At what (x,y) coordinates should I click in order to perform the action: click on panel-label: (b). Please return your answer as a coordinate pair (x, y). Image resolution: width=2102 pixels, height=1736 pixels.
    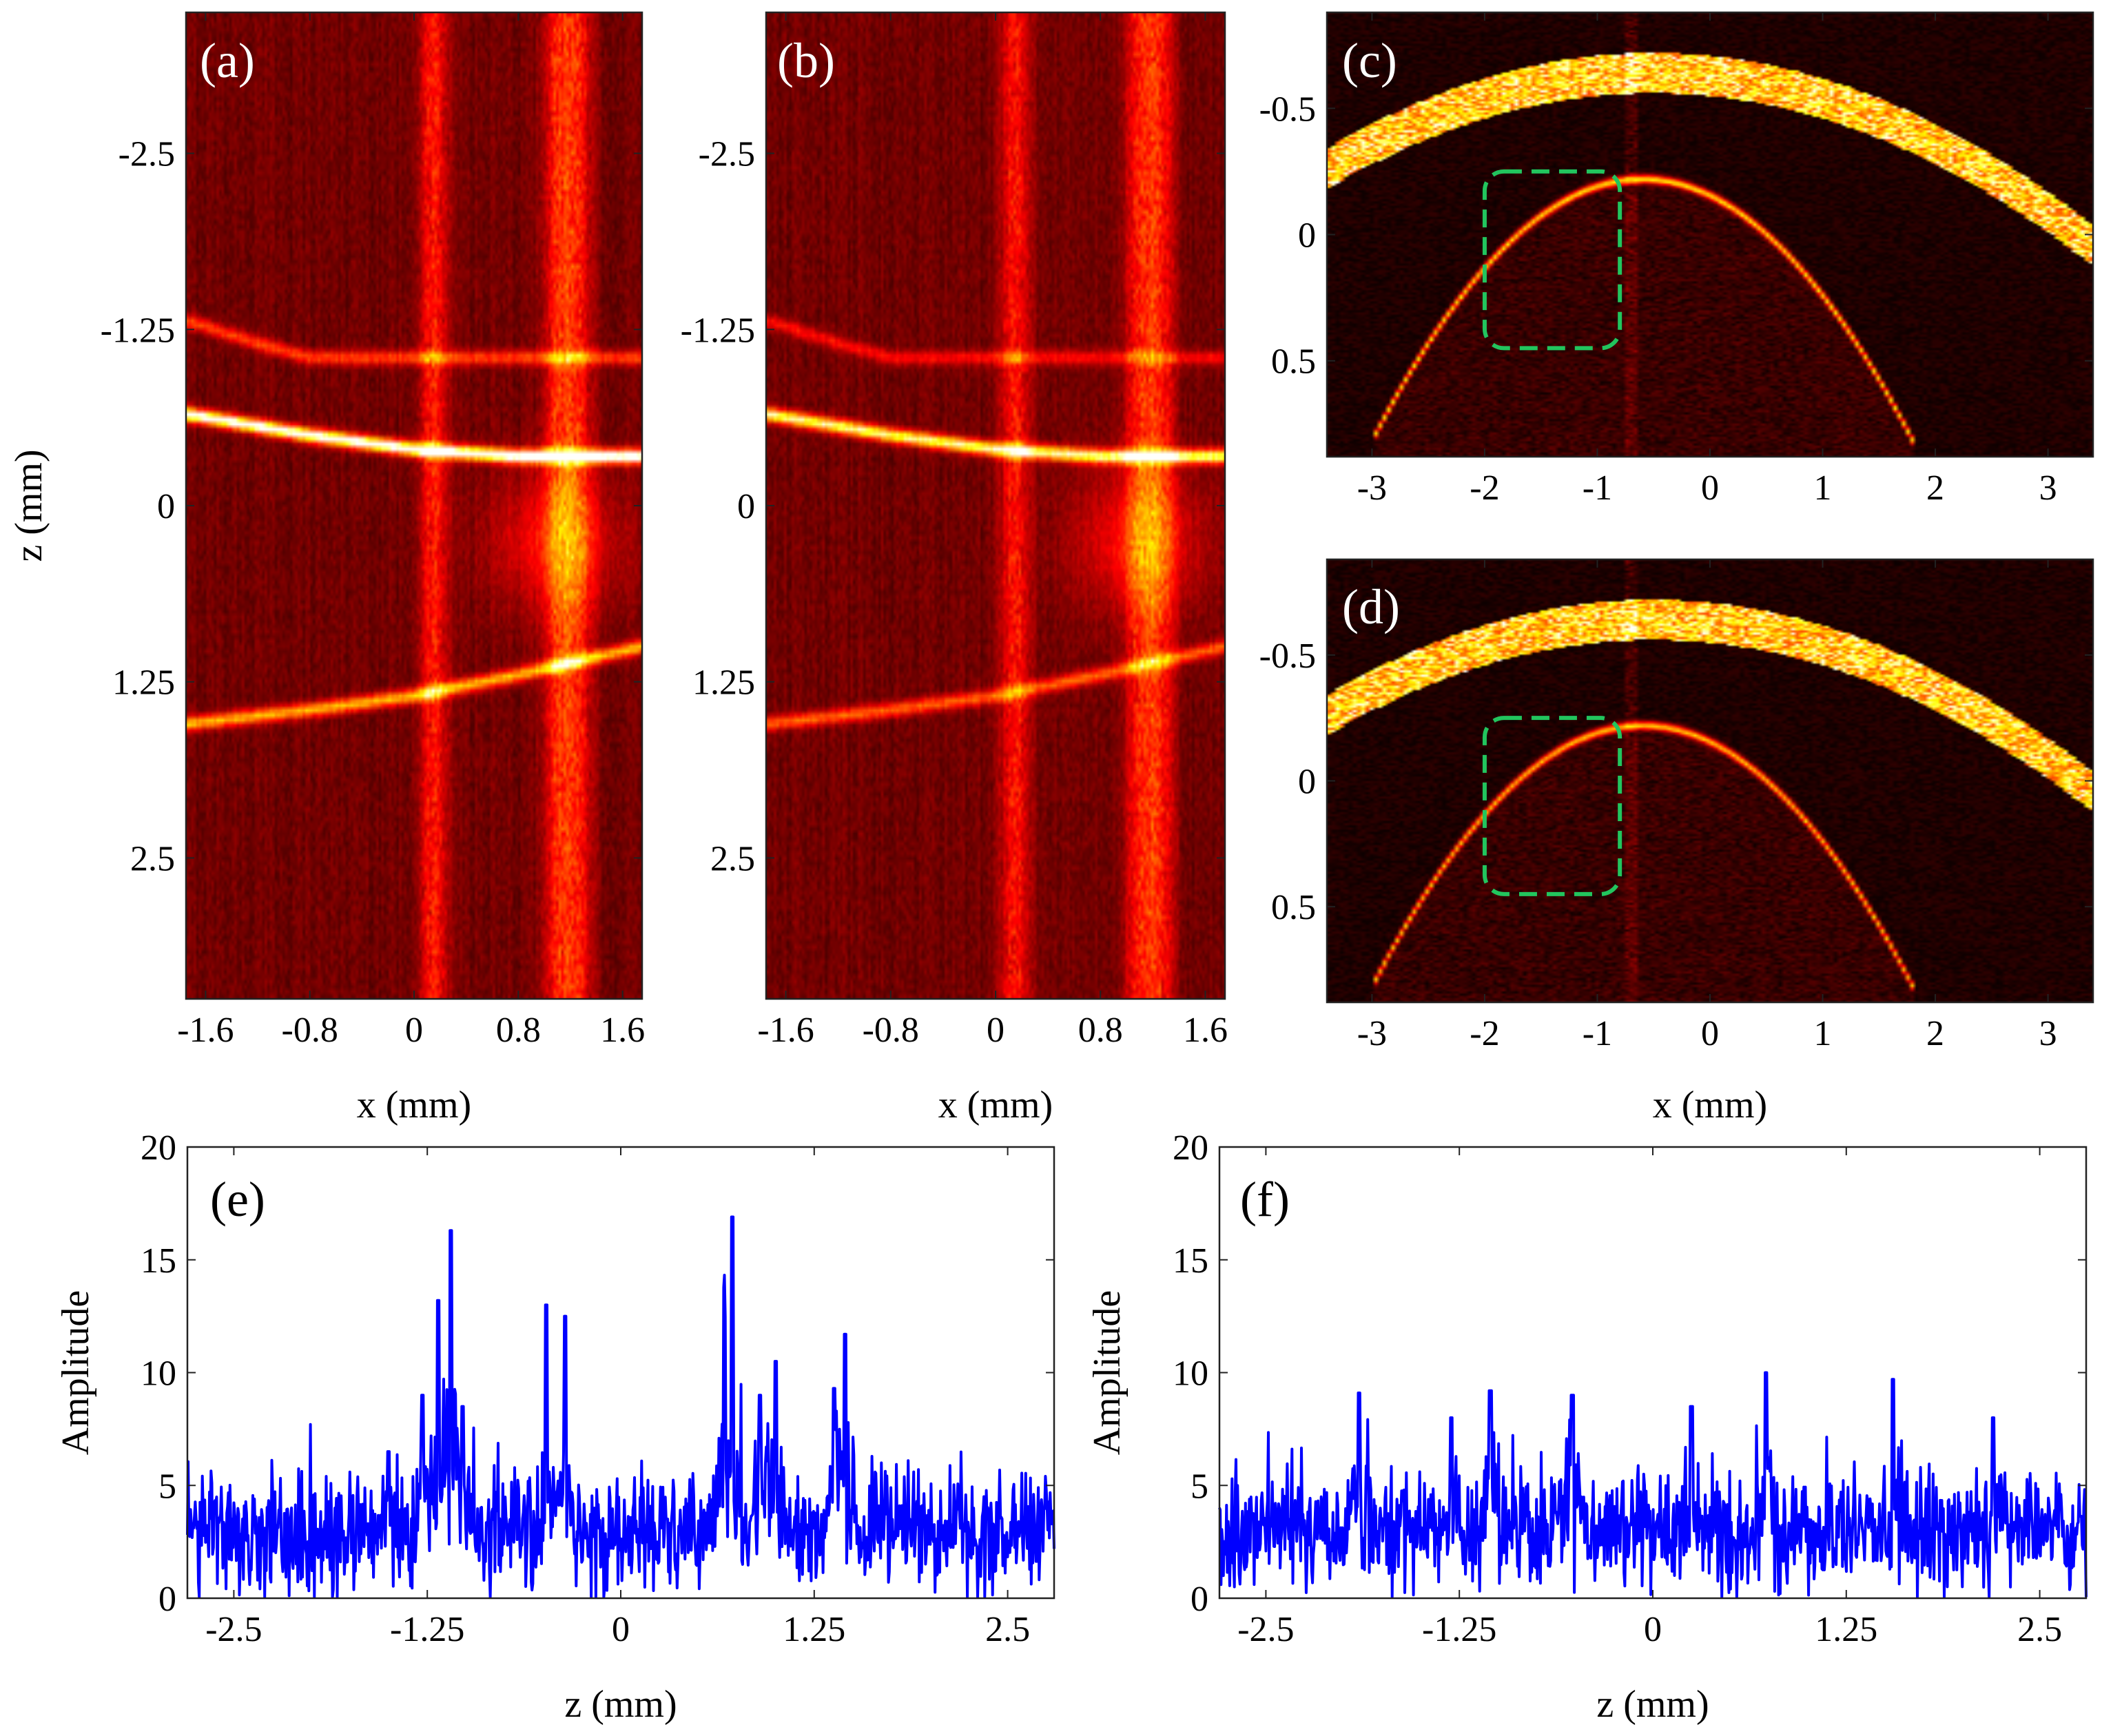
    Looking at the image, I should click on (806, 60).